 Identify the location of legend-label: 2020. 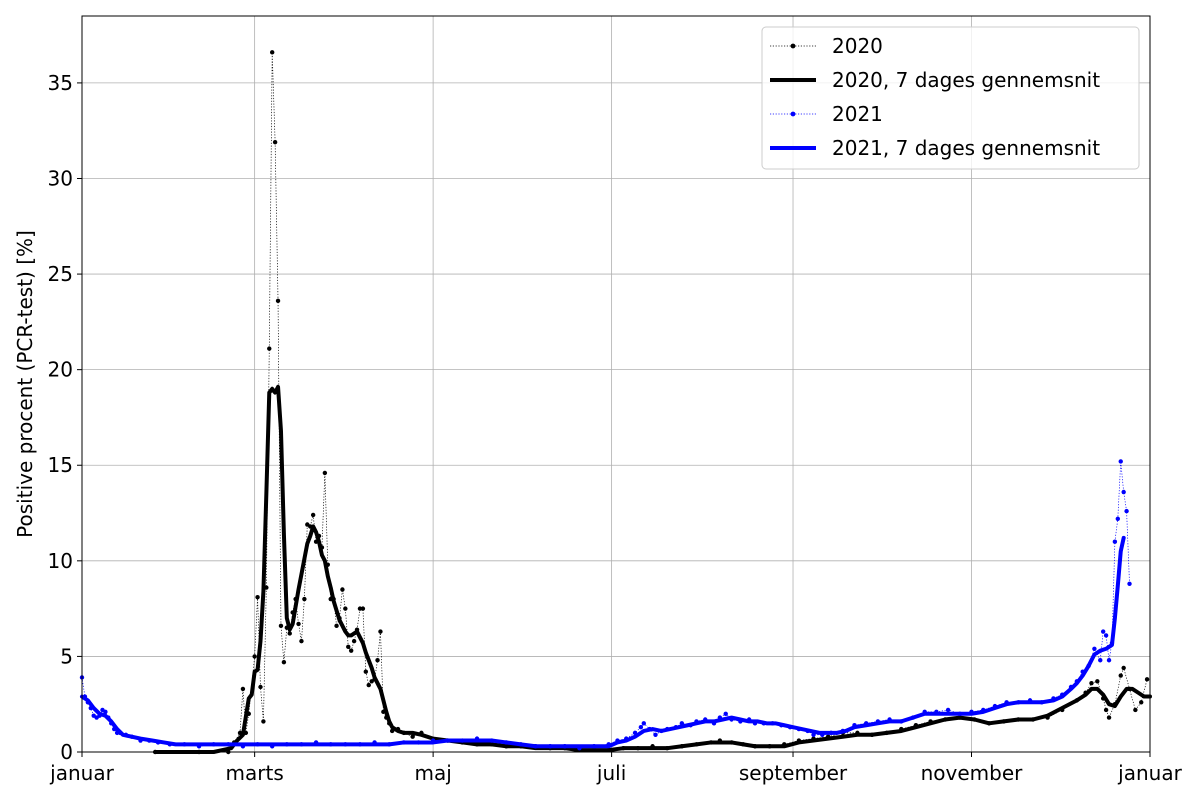
(857, 46).